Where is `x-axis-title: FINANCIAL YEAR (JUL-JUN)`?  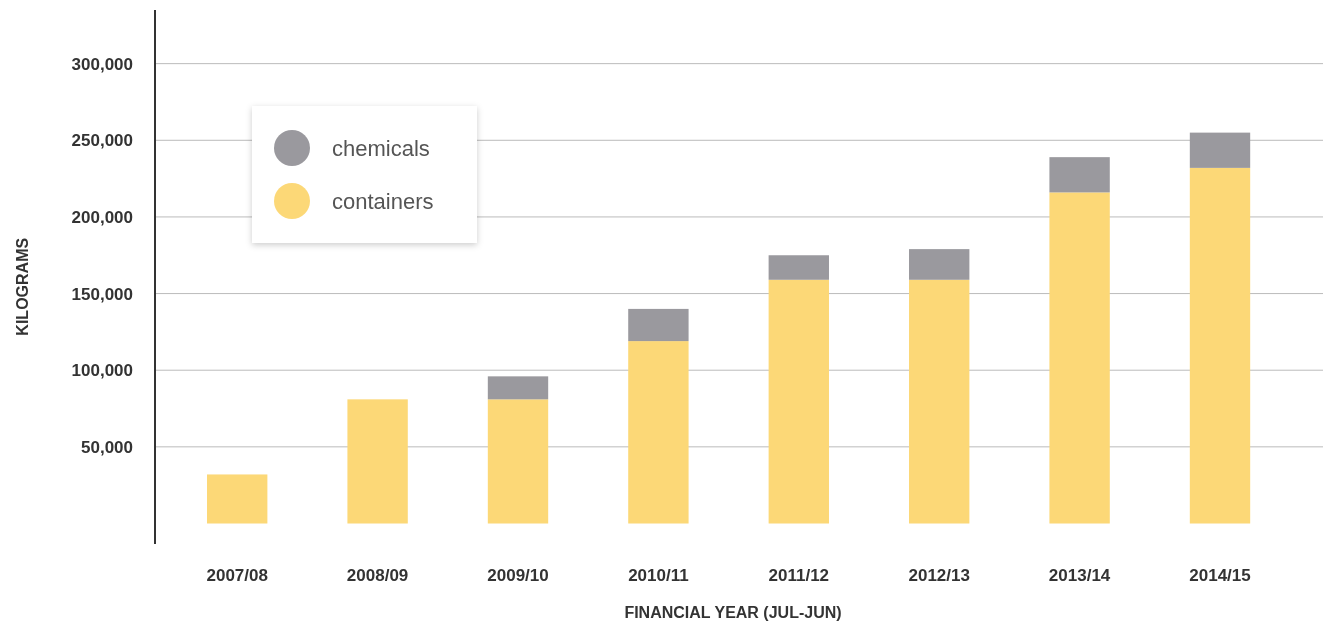 x-axis-title: FINANCIAL YEAR (JUL-JUN) is located at coordinates (733, 612).